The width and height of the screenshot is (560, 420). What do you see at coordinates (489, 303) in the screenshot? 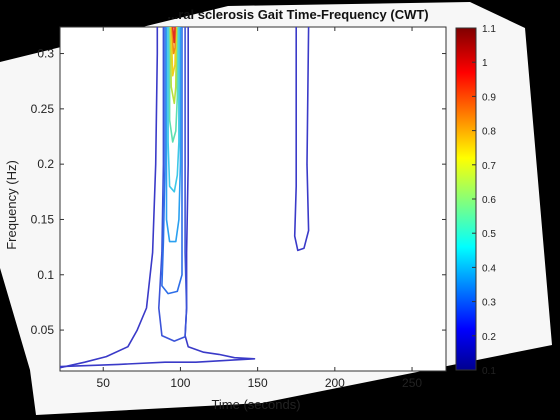
I see `colorbar-tick-label: 0.3` at bounding box center [489, 303].